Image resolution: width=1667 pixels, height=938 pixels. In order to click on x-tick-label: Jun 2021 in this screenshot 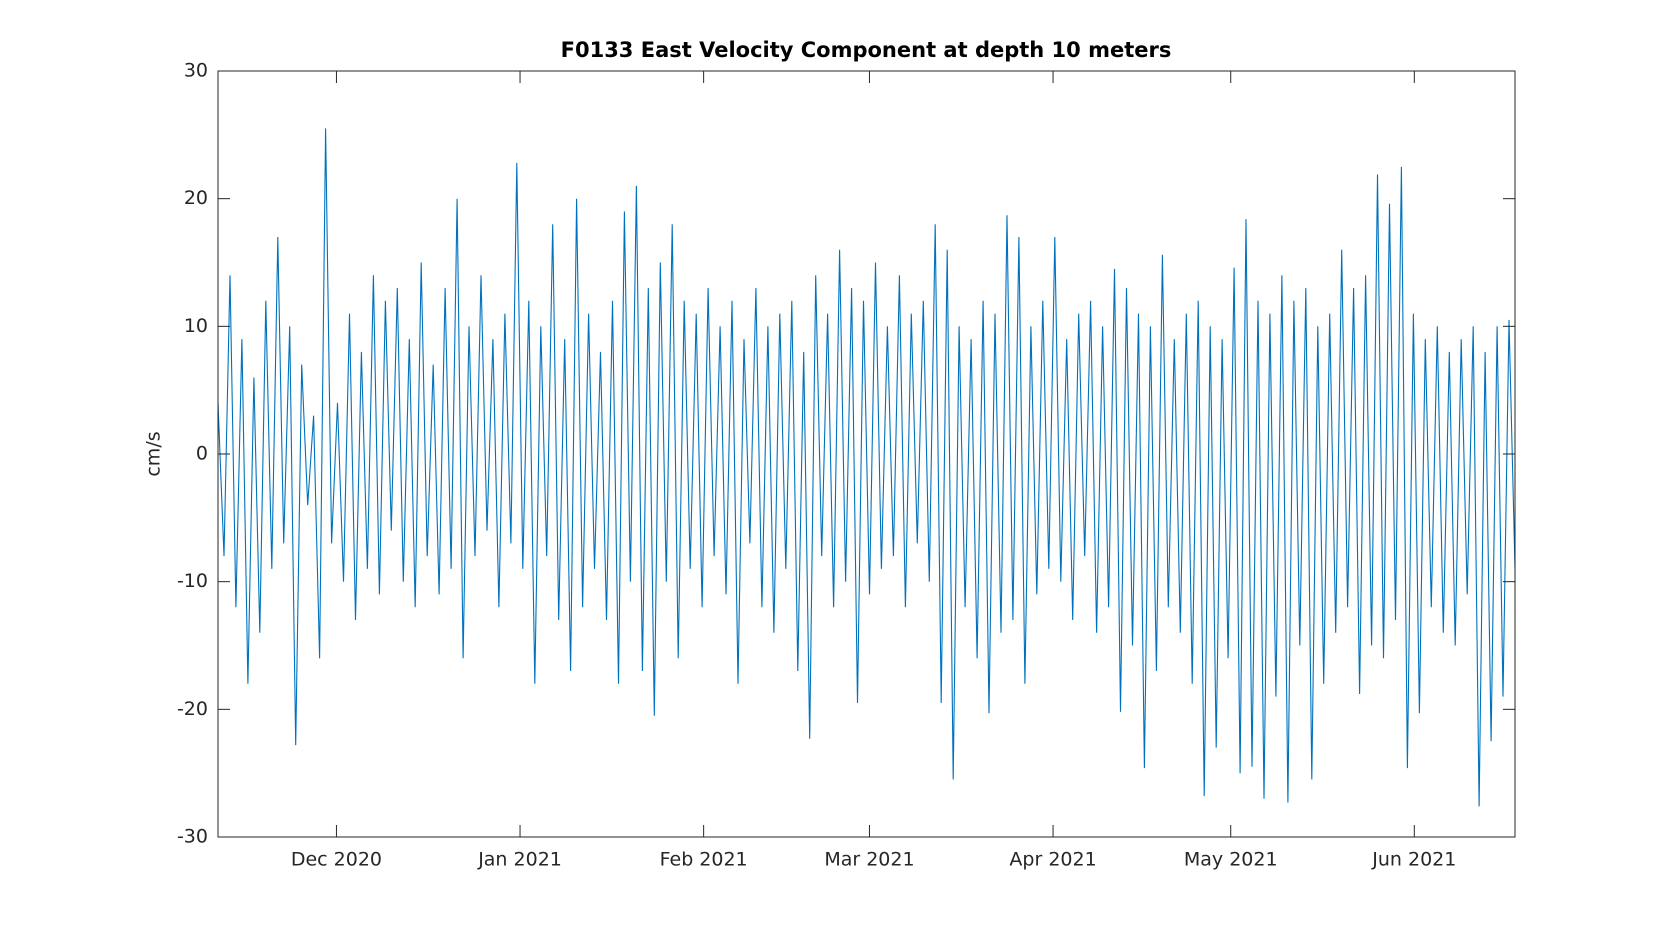, I will do `click(1413, 860)`.